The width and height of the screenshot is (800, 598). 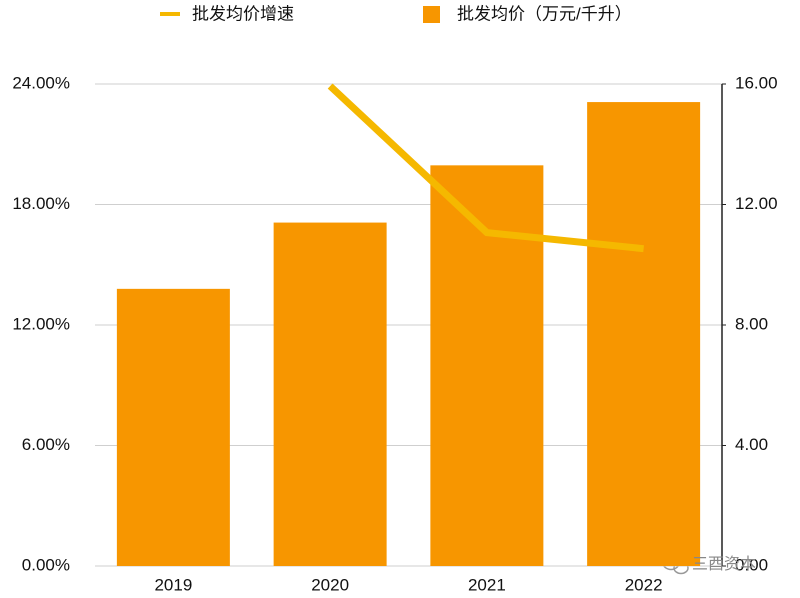 What do you see at coordinates (724, 564) in the screenshot?
I see `watermark: 三酉资本` at bounding box center [724, 564].